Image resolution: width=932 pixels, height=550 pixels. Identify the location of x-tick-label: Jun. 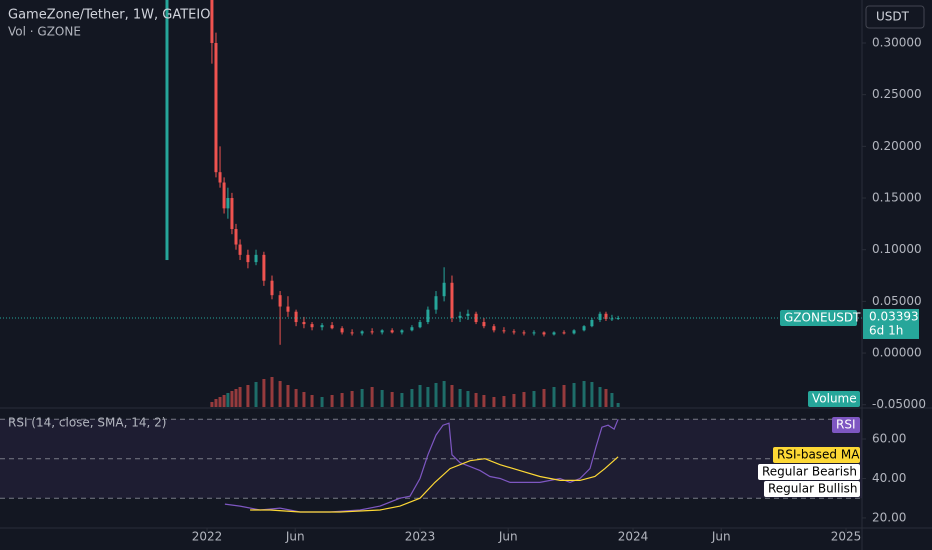
(721, 537).